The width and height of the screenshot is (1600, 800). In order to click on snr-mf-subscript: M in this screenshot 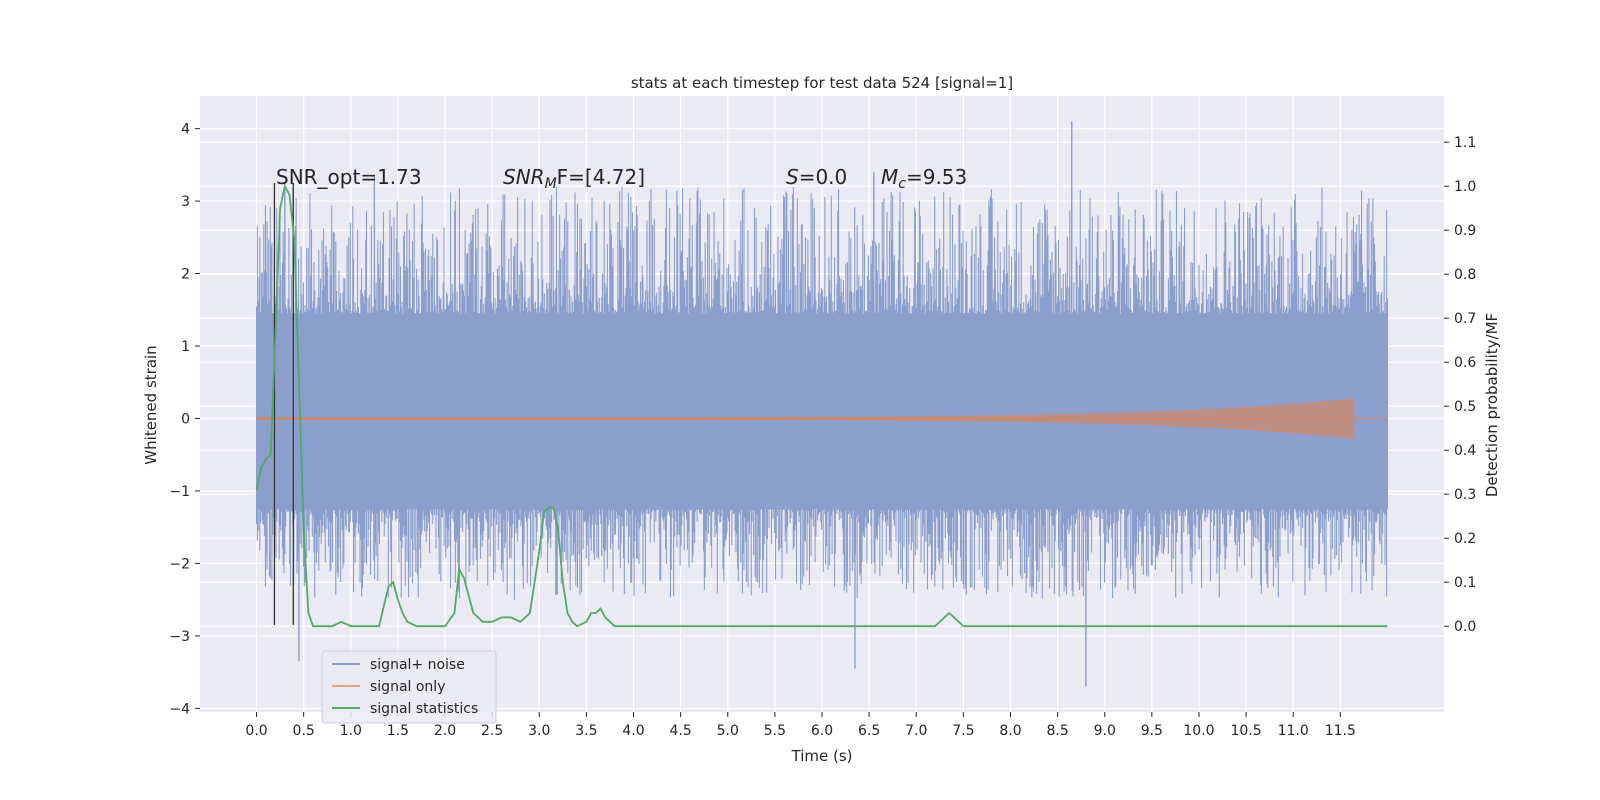, I will do `click(551, 184)`.